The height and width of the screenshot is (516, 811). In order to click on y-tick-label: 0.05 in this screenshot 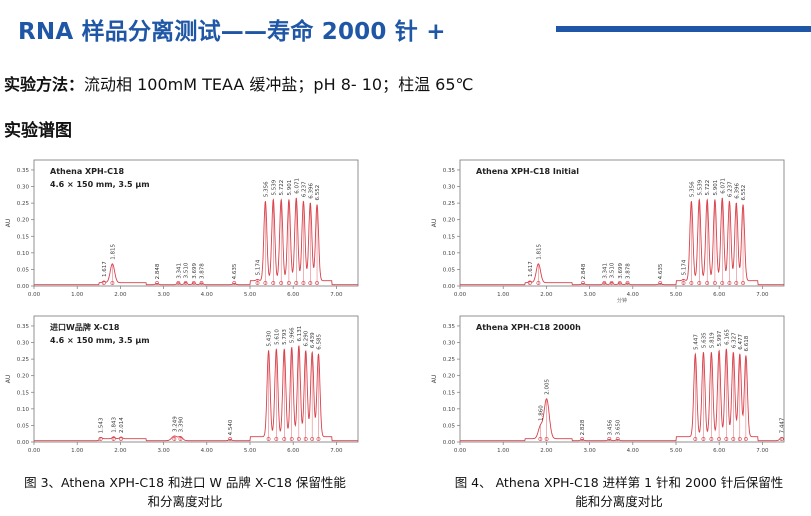, I will do `click(449, 426)`.